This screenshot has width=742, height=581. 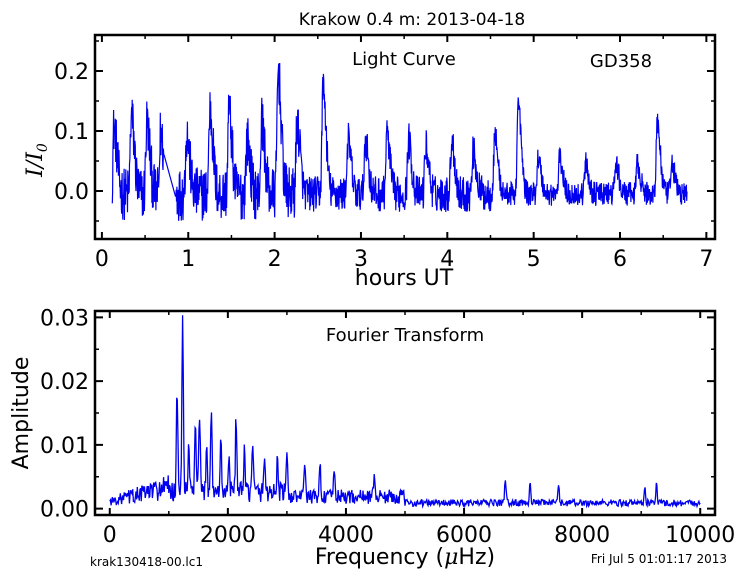 What do you see at coordinates (405, 335) in the screenshot?
I see `fourier-annotation: Fourier Transform` at bounding box center [405, 335].